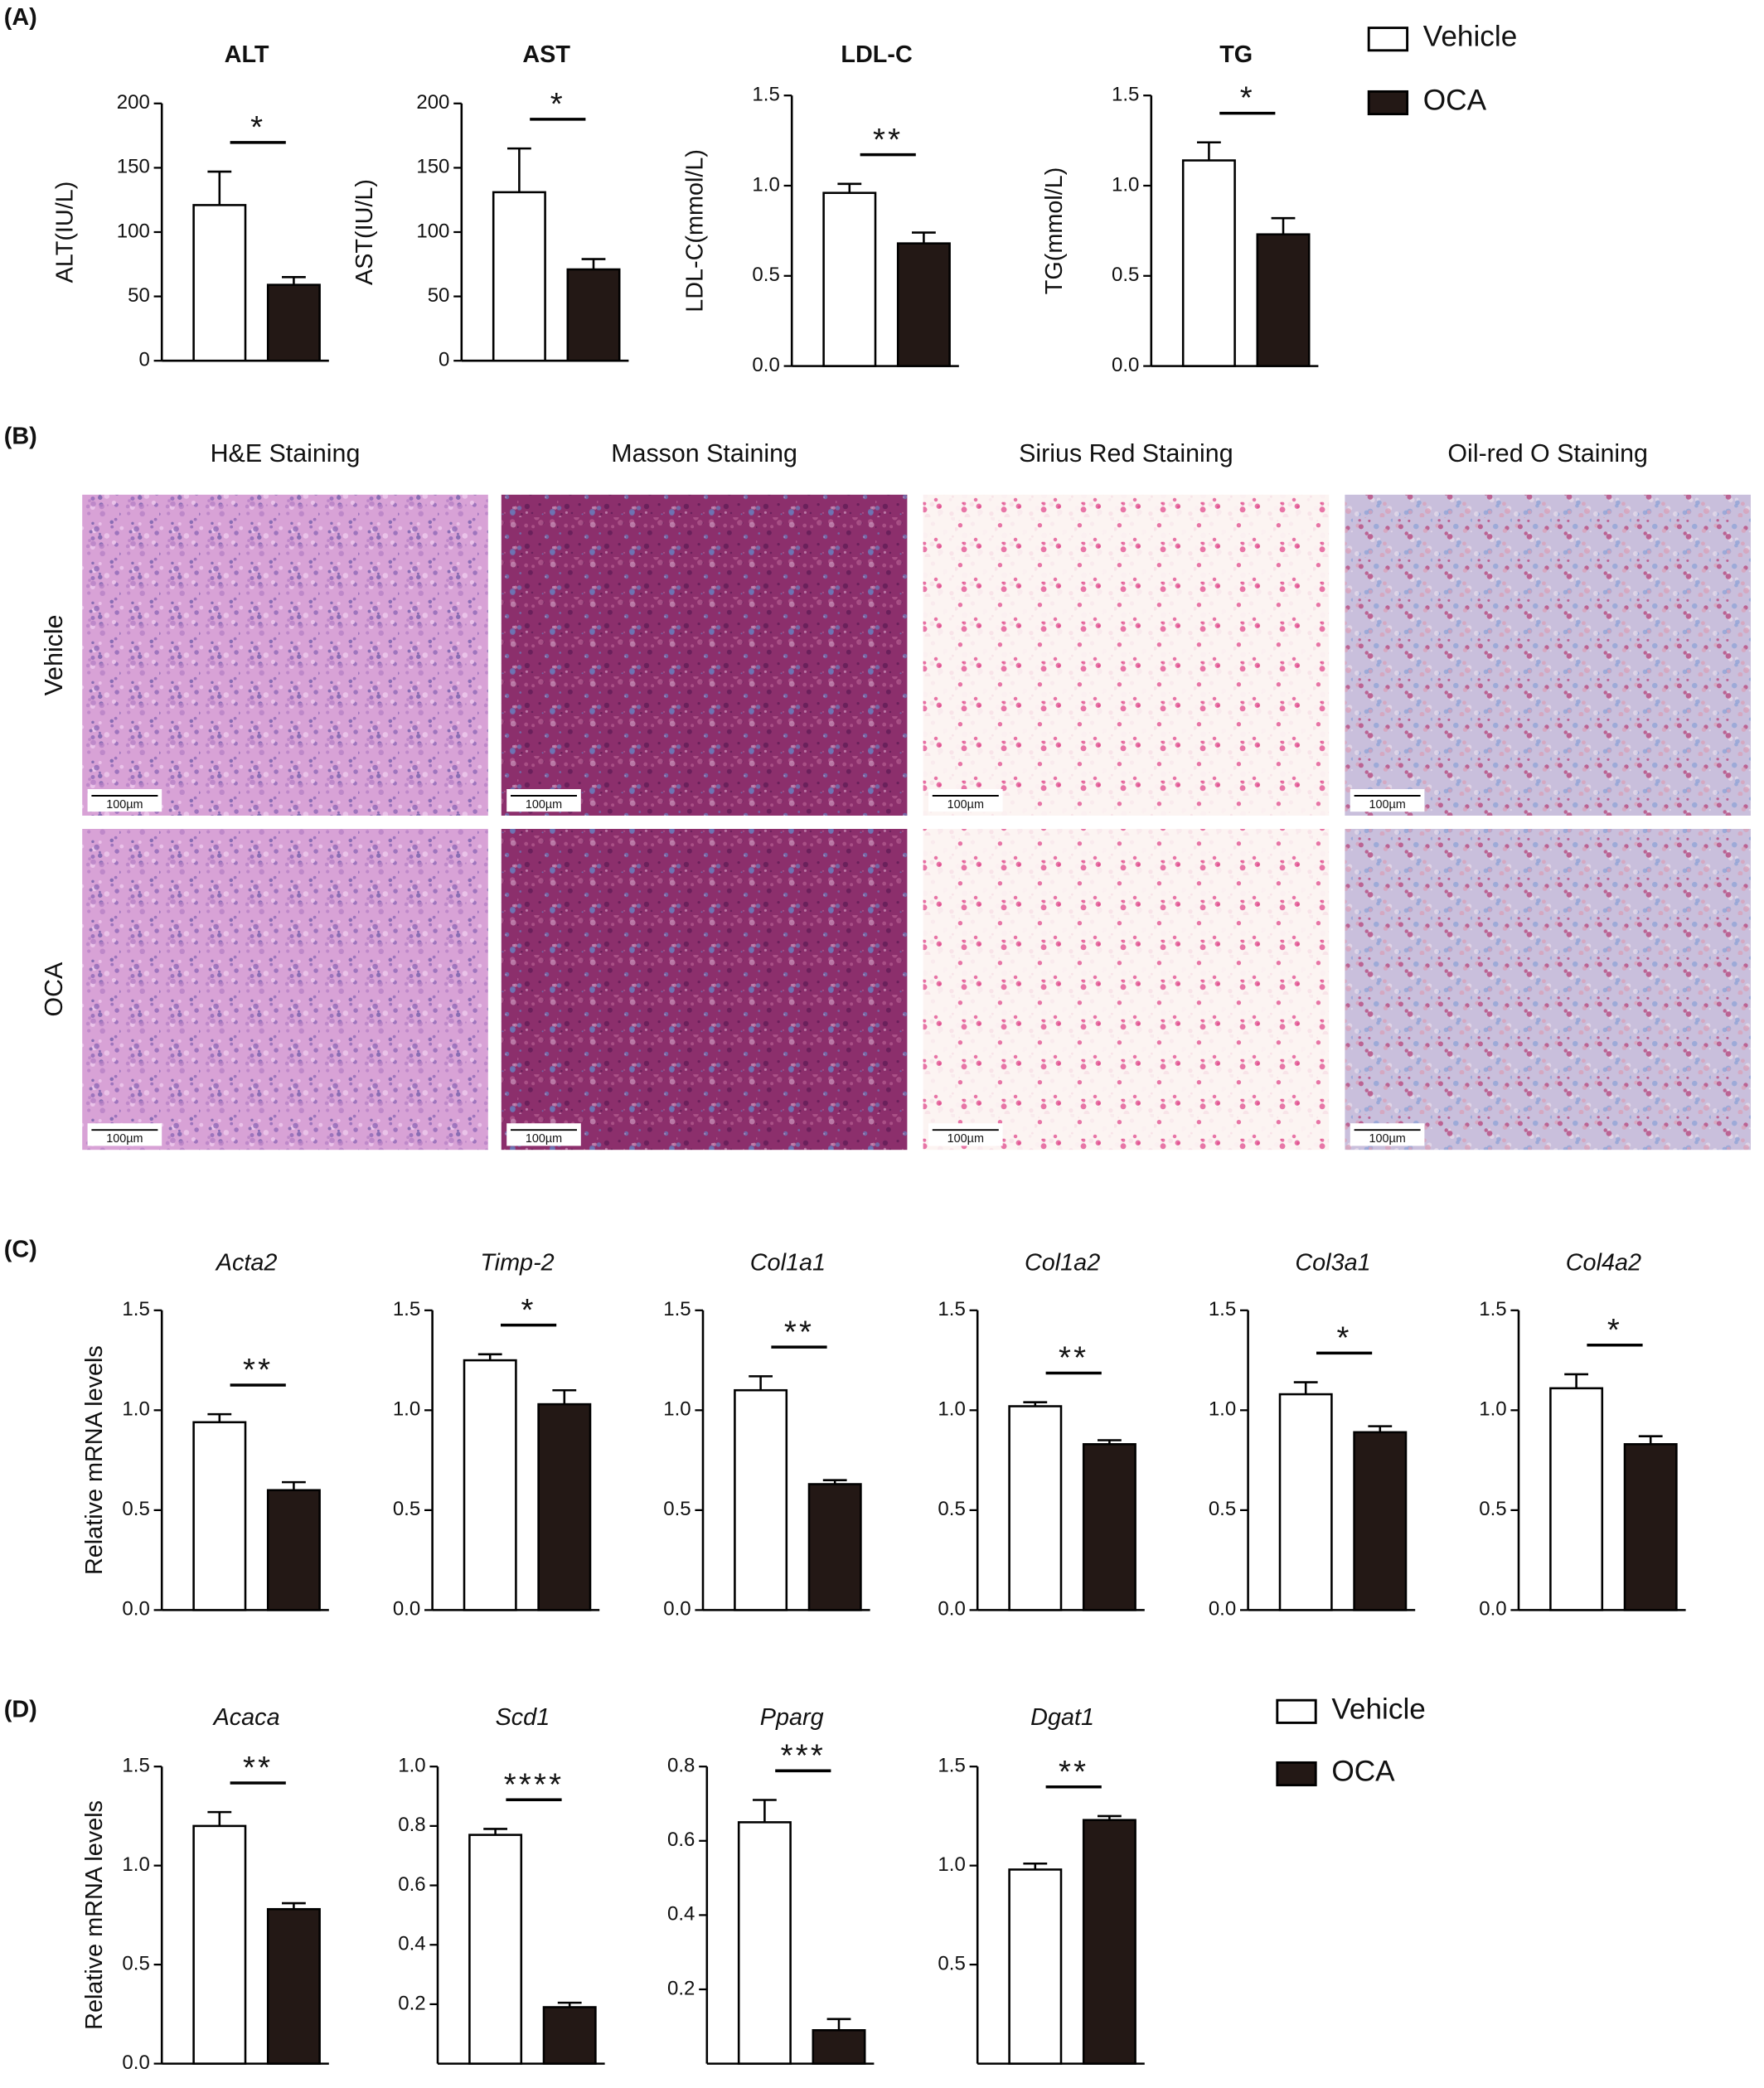  Describe the element at coordinates (1547, 453) in the screenshot. I see `column-title: Oil-red O Staining` at that location.